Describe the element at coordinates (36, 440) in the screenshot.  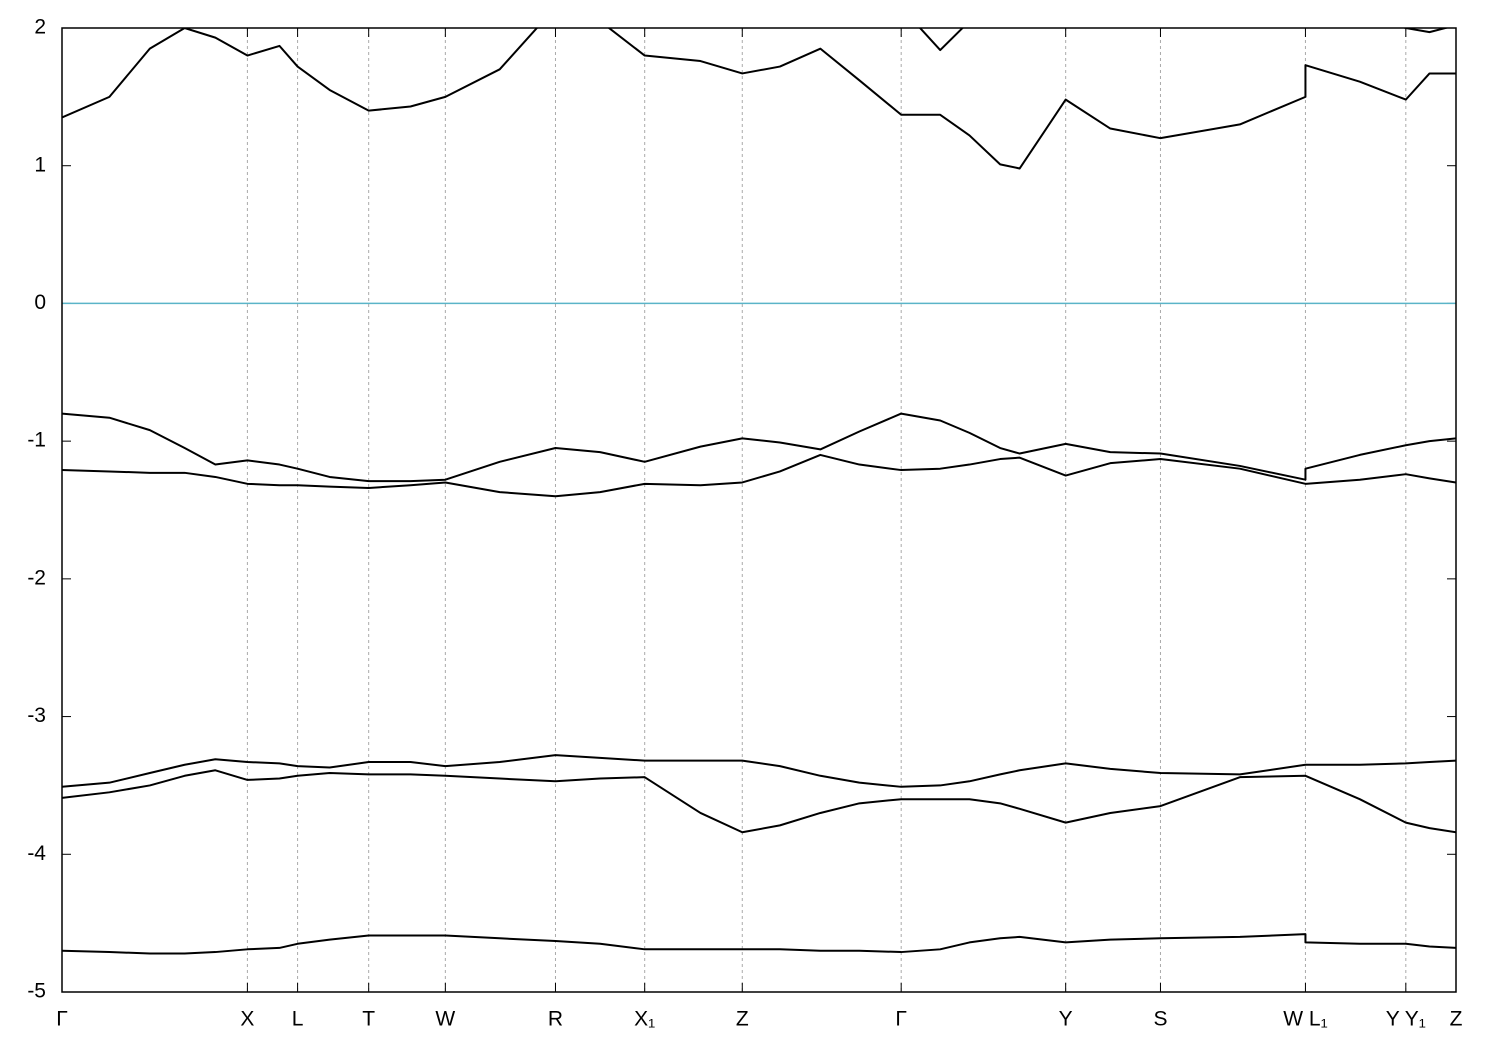
I see `y-tick-label: -1` at that location.